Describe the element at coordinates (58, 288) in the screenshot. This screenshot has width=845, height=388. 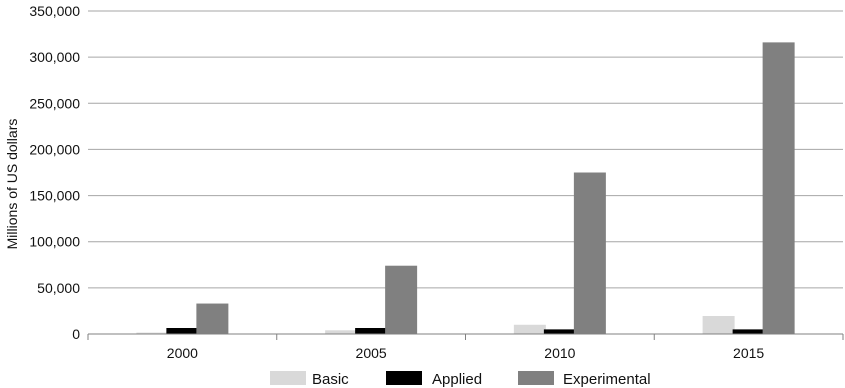
I see `y-tick-label: 50,000` at that location.